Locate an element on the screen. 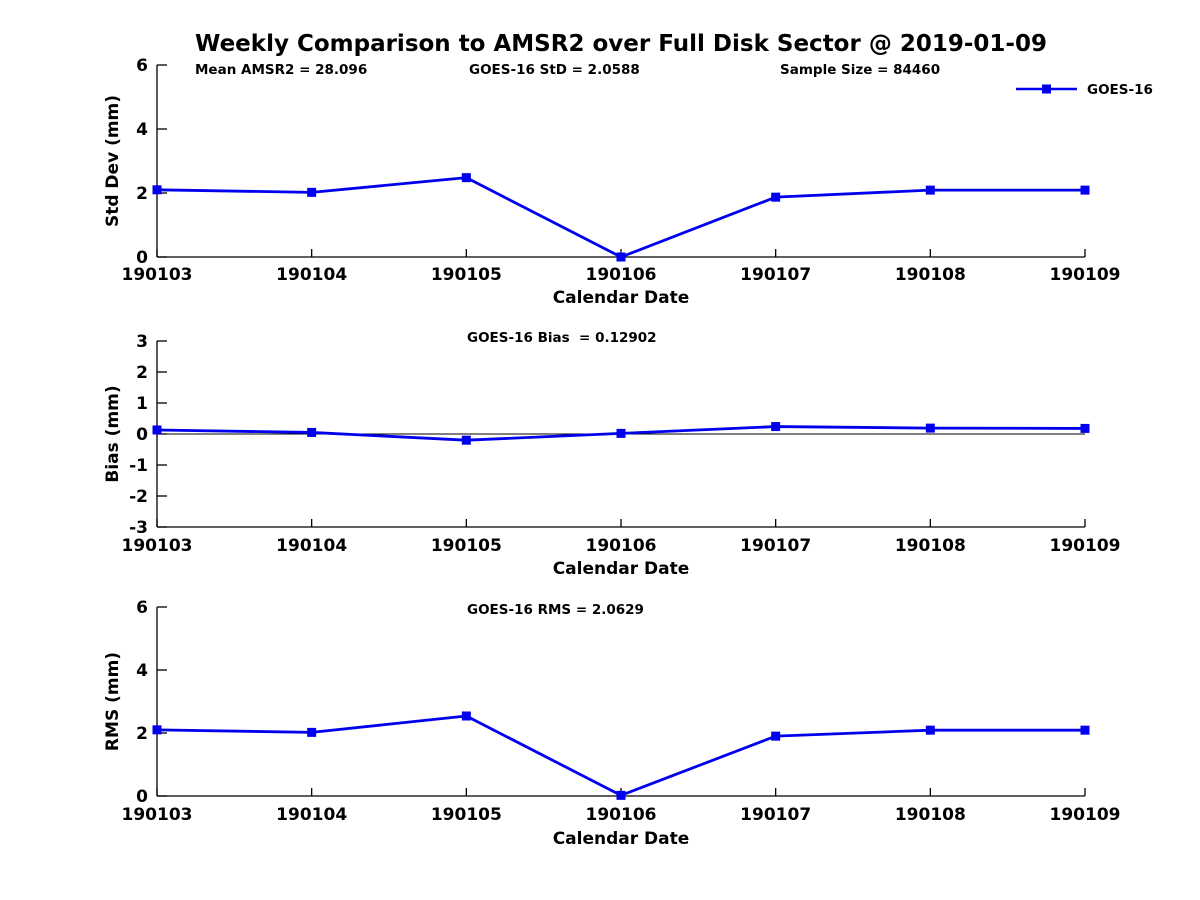  y-tick-label: -1 is located at coordinates (138, 466).